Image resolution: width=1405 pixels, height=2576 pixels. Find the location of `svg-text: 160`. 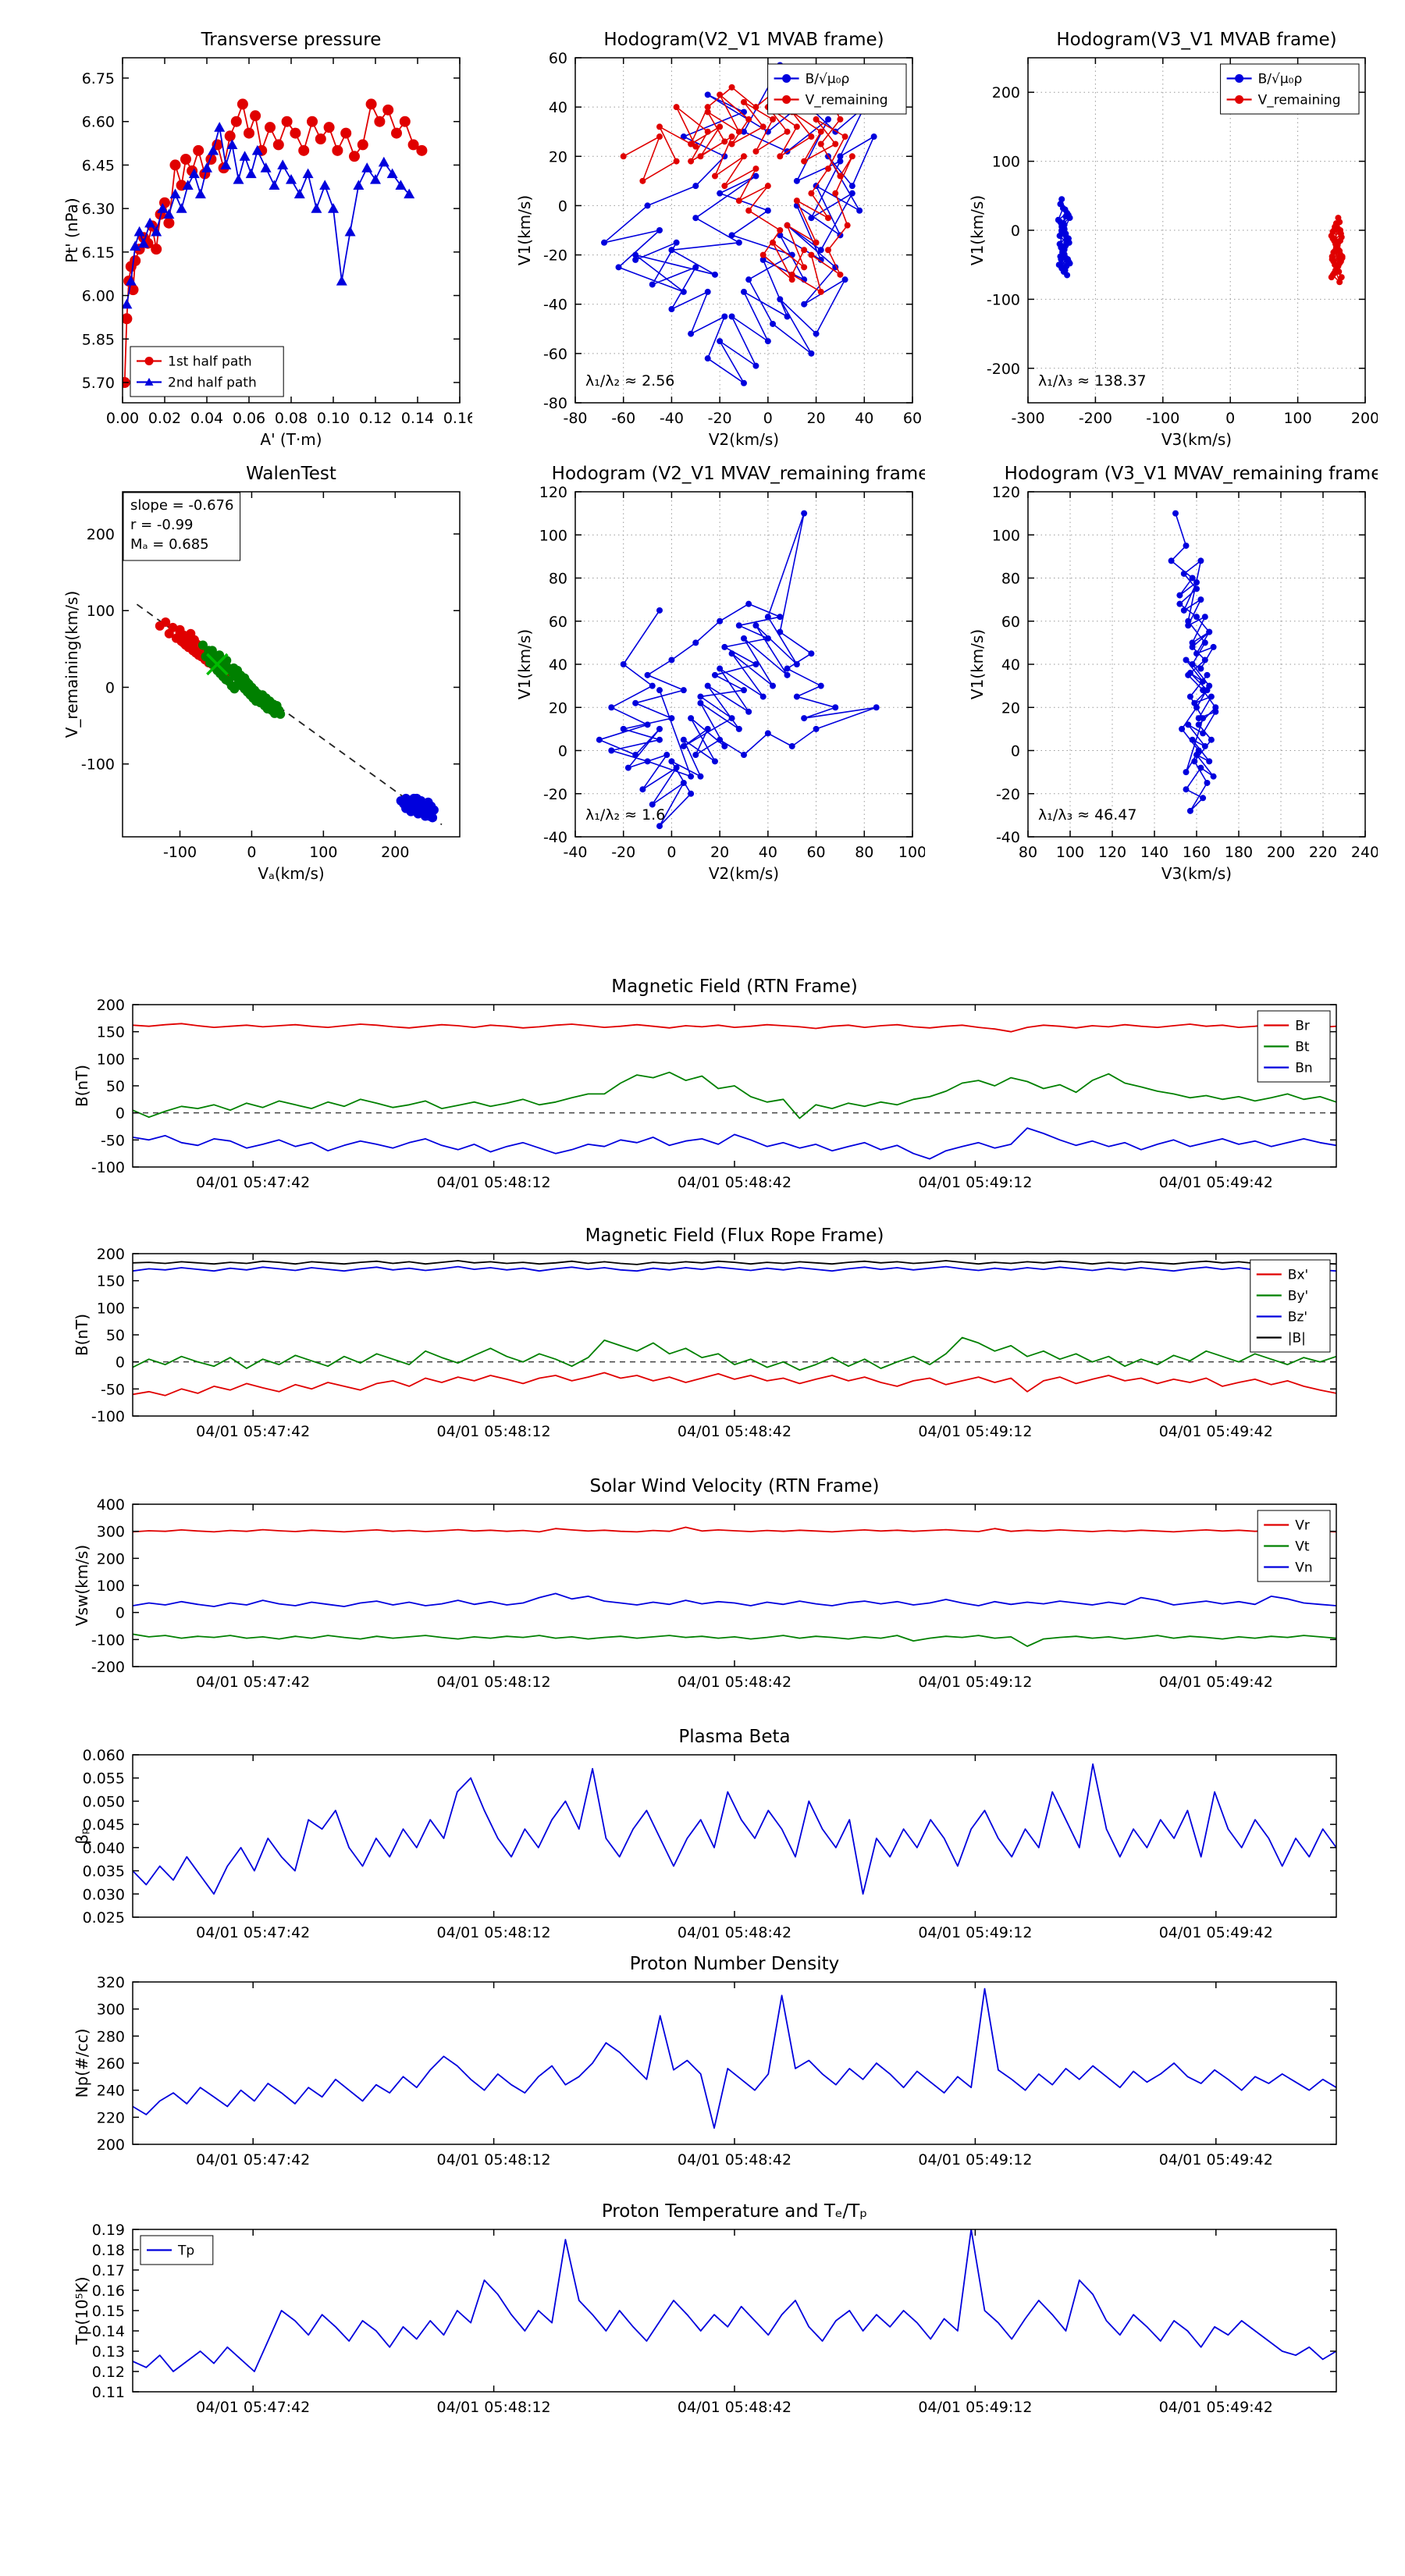

svg-text: 160 is located at coordinates (1197, 852).